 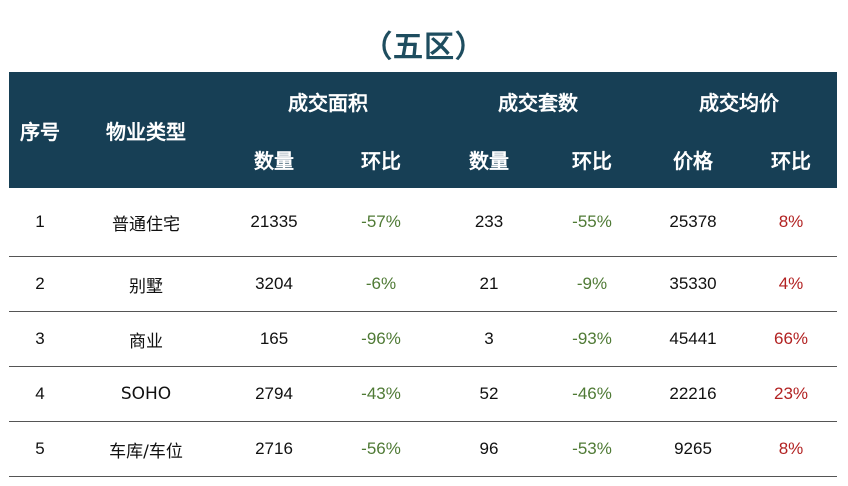 What do you see at coordinates (381, 394) in the screenshot?
I see `cell-area-chg: -43%` at bounding box center [381, 394].